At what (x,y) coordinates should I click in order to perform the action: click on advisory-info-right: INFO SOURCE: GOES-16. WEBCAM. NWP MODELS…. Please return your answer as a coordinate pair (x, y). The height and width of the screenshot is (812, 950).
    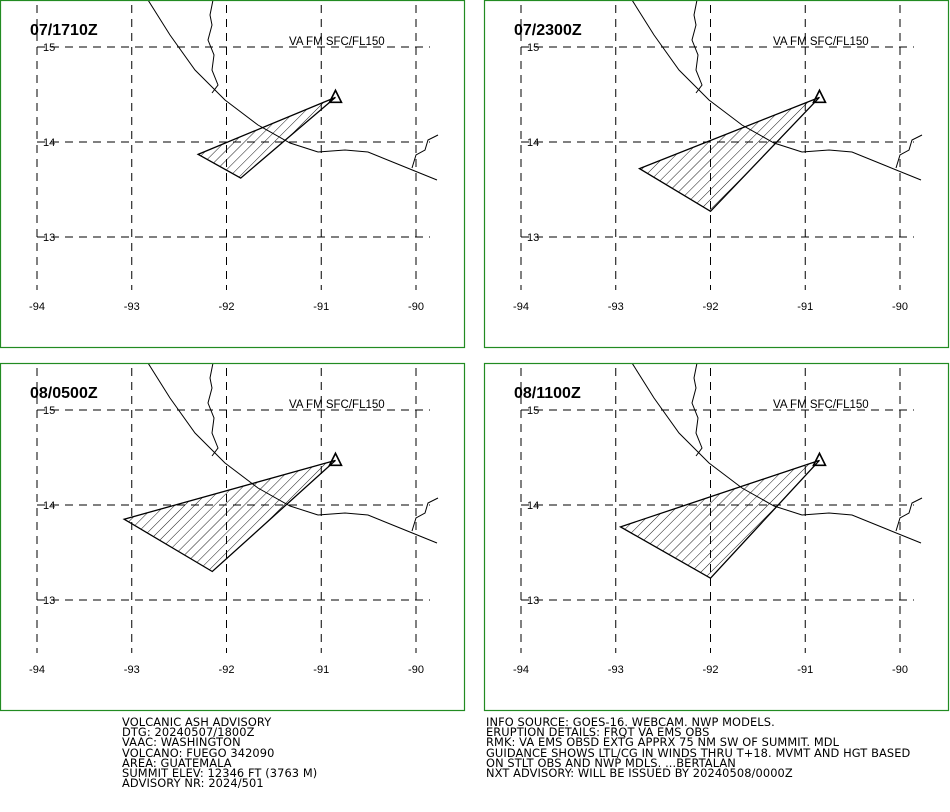
    Looking at the image, I should click on (698, 747).